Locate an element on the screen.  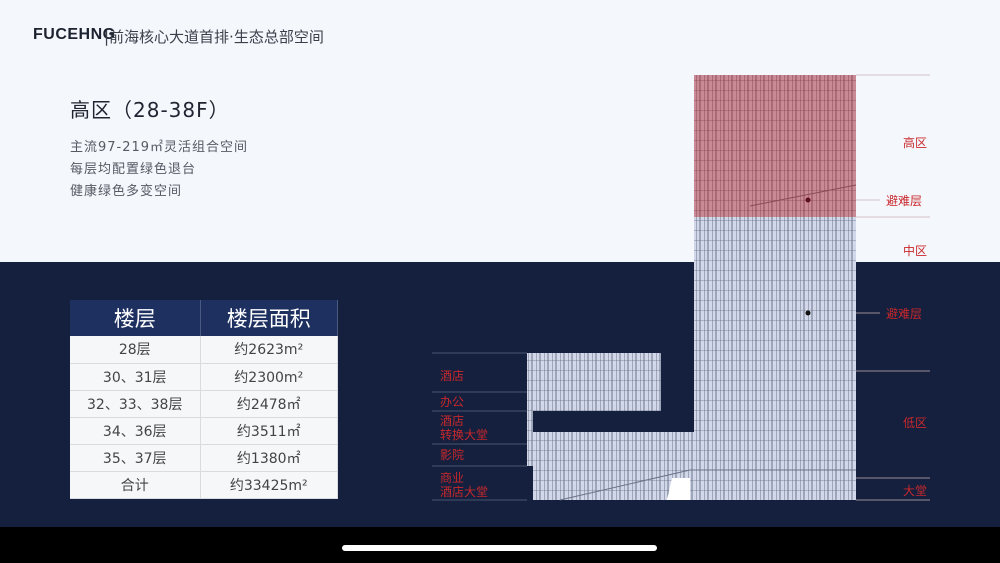
tower-mid-low is located at coordinates (775, 358).